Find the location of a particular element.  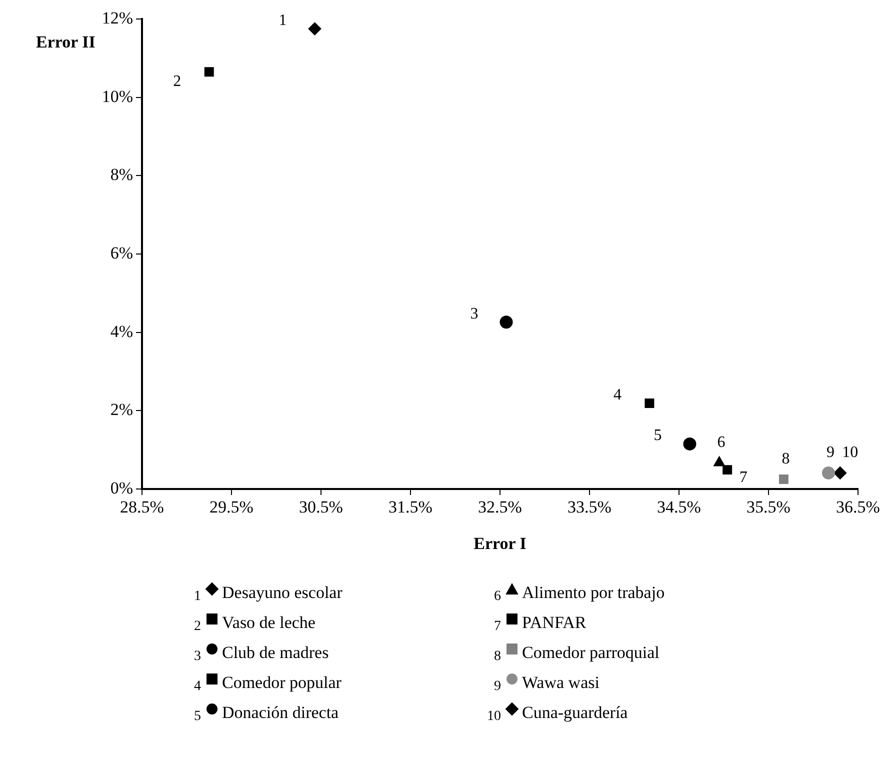

text: 4 is located at coordinates (197, 686).